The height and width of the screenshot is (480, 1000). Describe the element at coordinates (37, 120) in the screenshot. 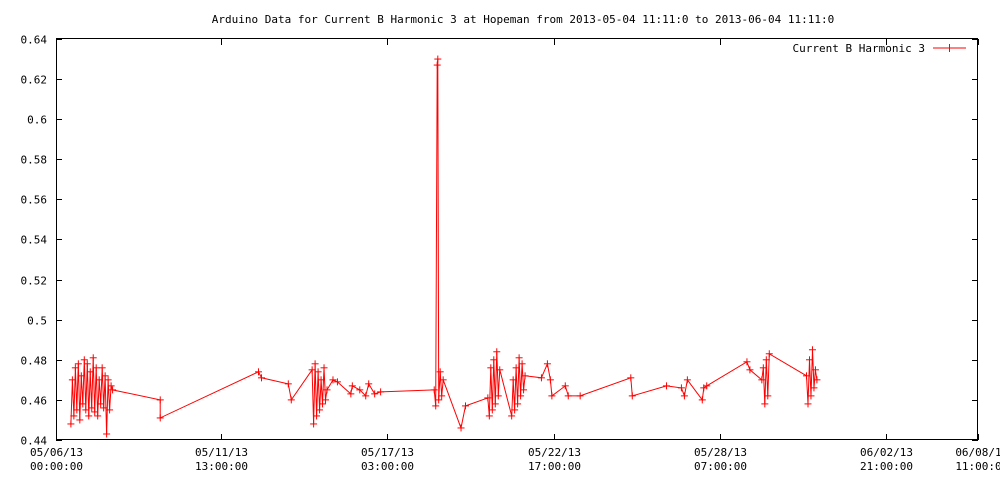

I see `y-tick-label: 0.6` at that location.